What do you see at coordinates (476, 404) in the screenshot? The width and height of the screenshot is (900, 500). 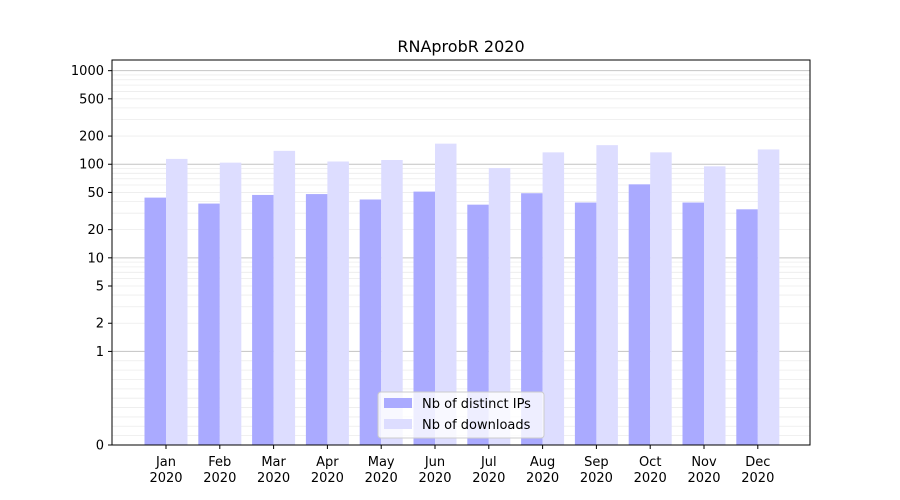 I see `legend-label: Nb of distinct IPs` at bounding box center [476, 404].